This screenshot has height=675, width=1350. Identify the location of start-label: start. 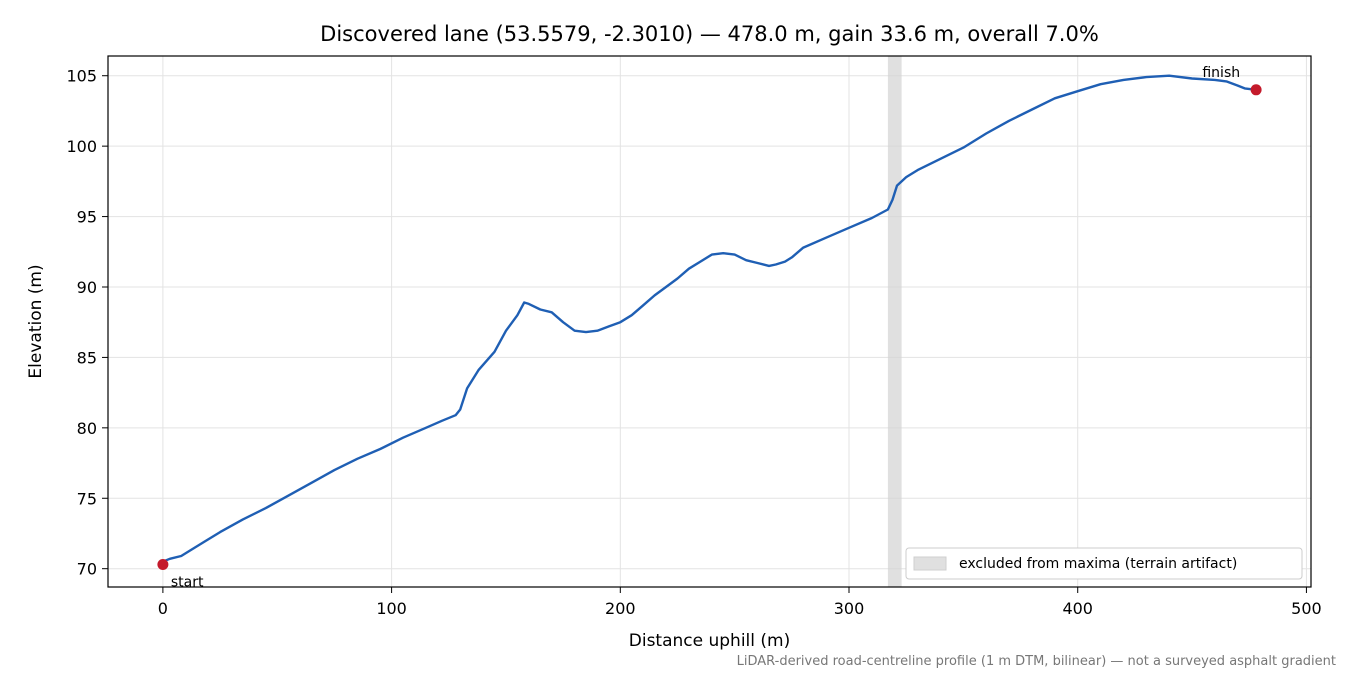
(187, 582).